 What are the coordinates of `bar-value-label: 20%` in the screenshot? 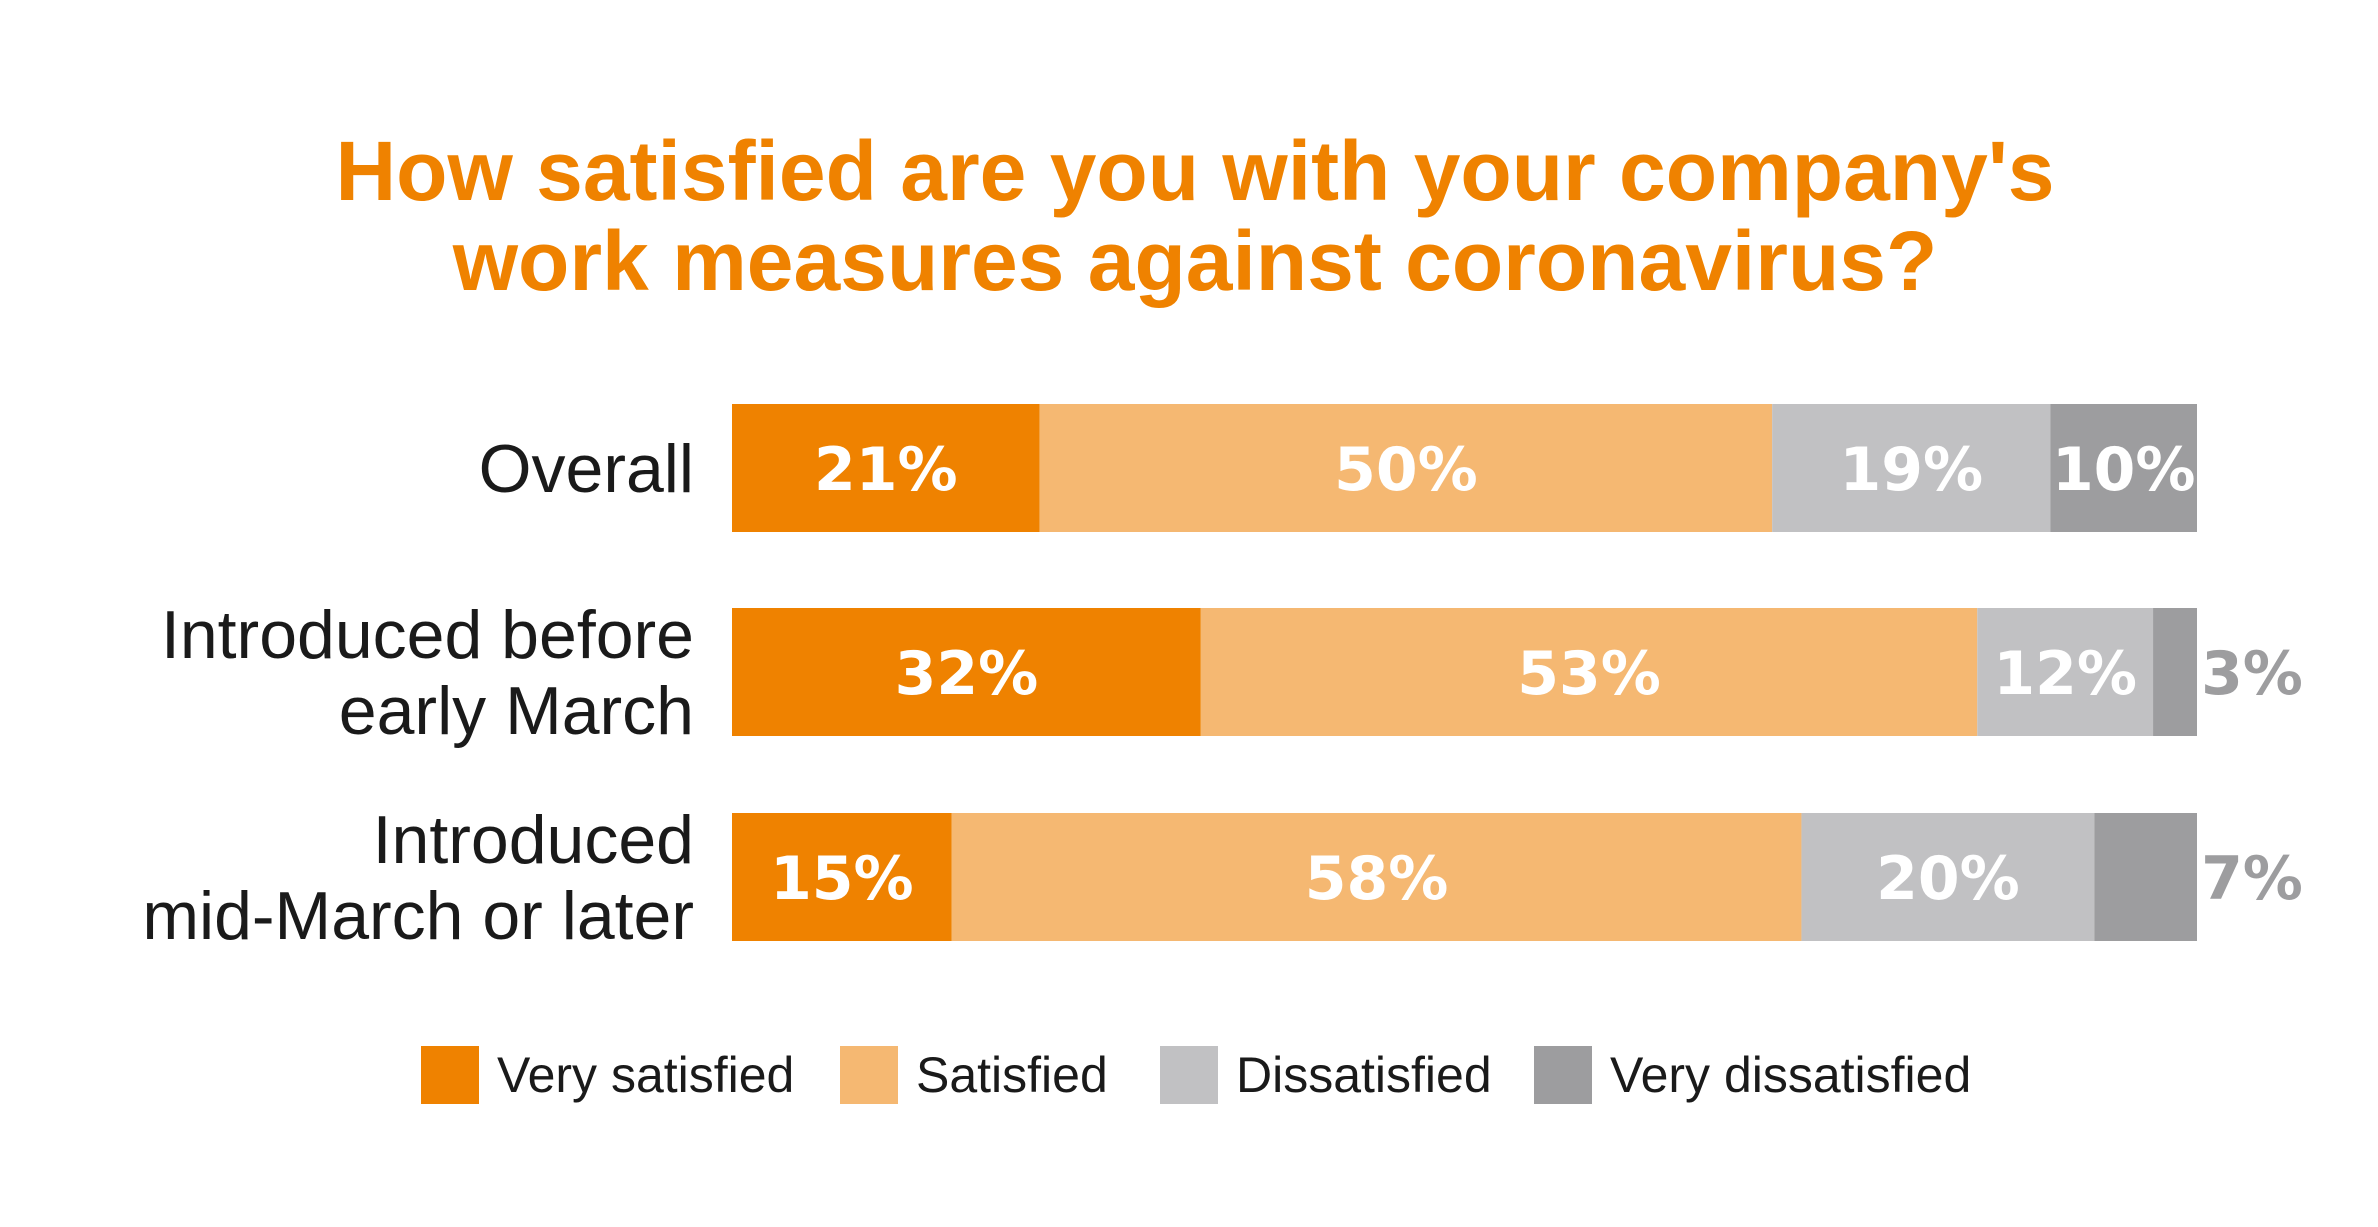 It's located at (1948, 879).